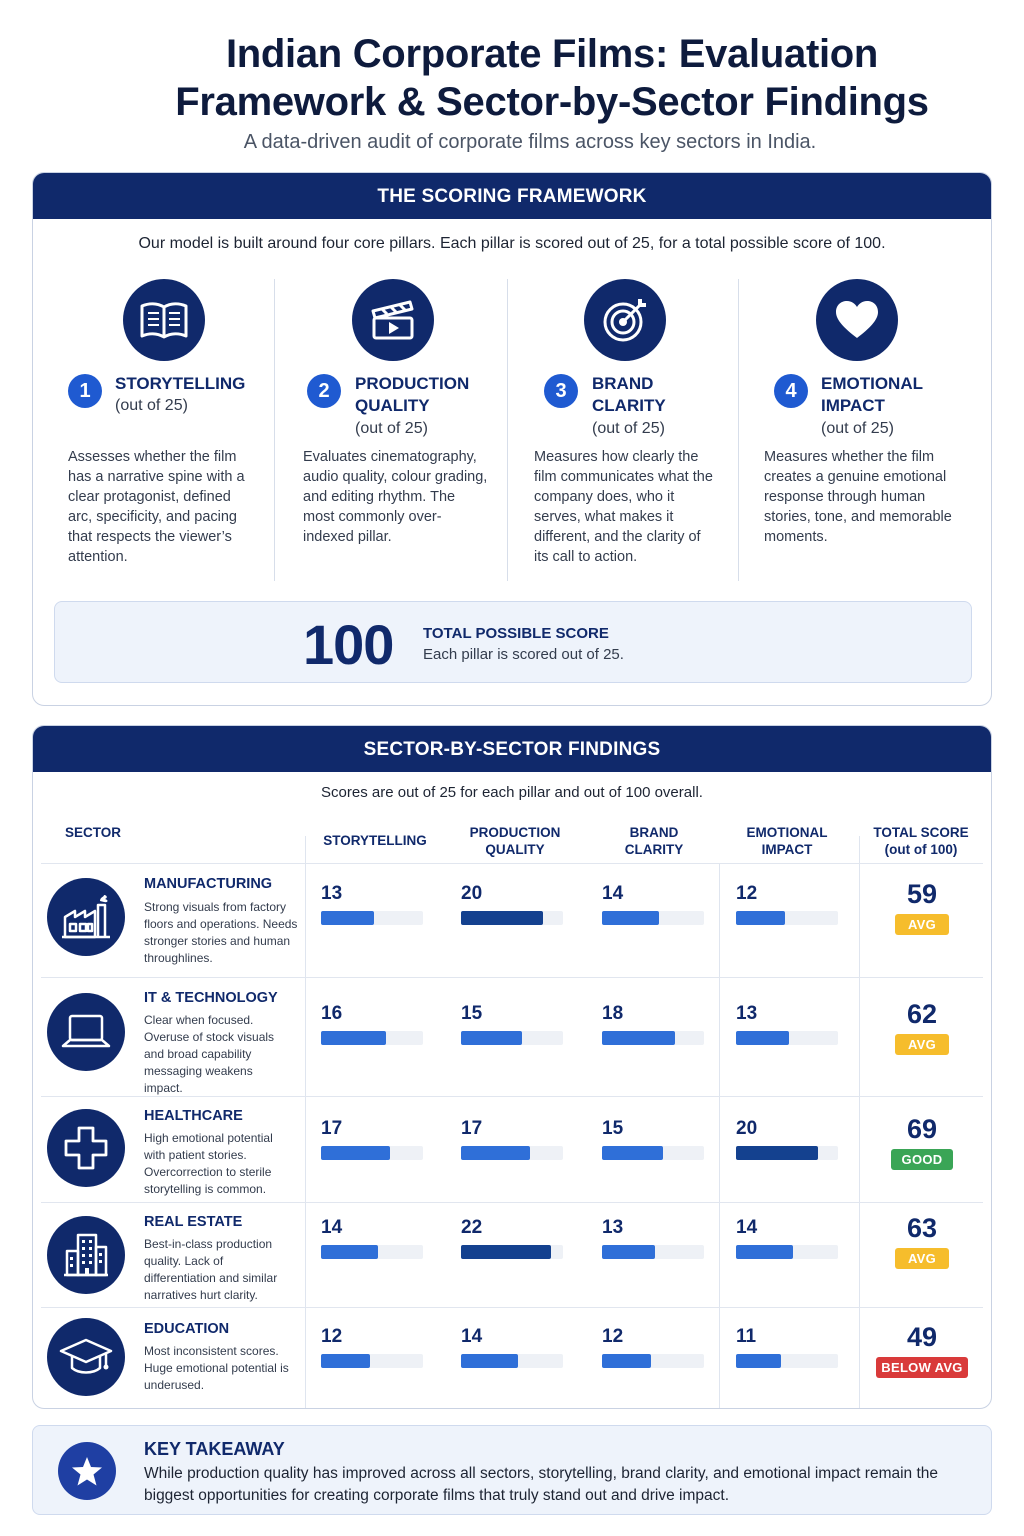 The width and height of the screenshot is (1024, 1536). I want to click on status-badge: BELOW AVG, so click(922, 1367).